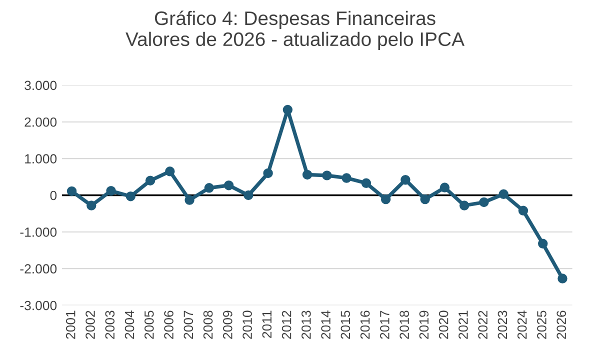 The height and width of the screenshot is (355, 590). I want to click on x-tick-label: 2022, so click(483, 324).